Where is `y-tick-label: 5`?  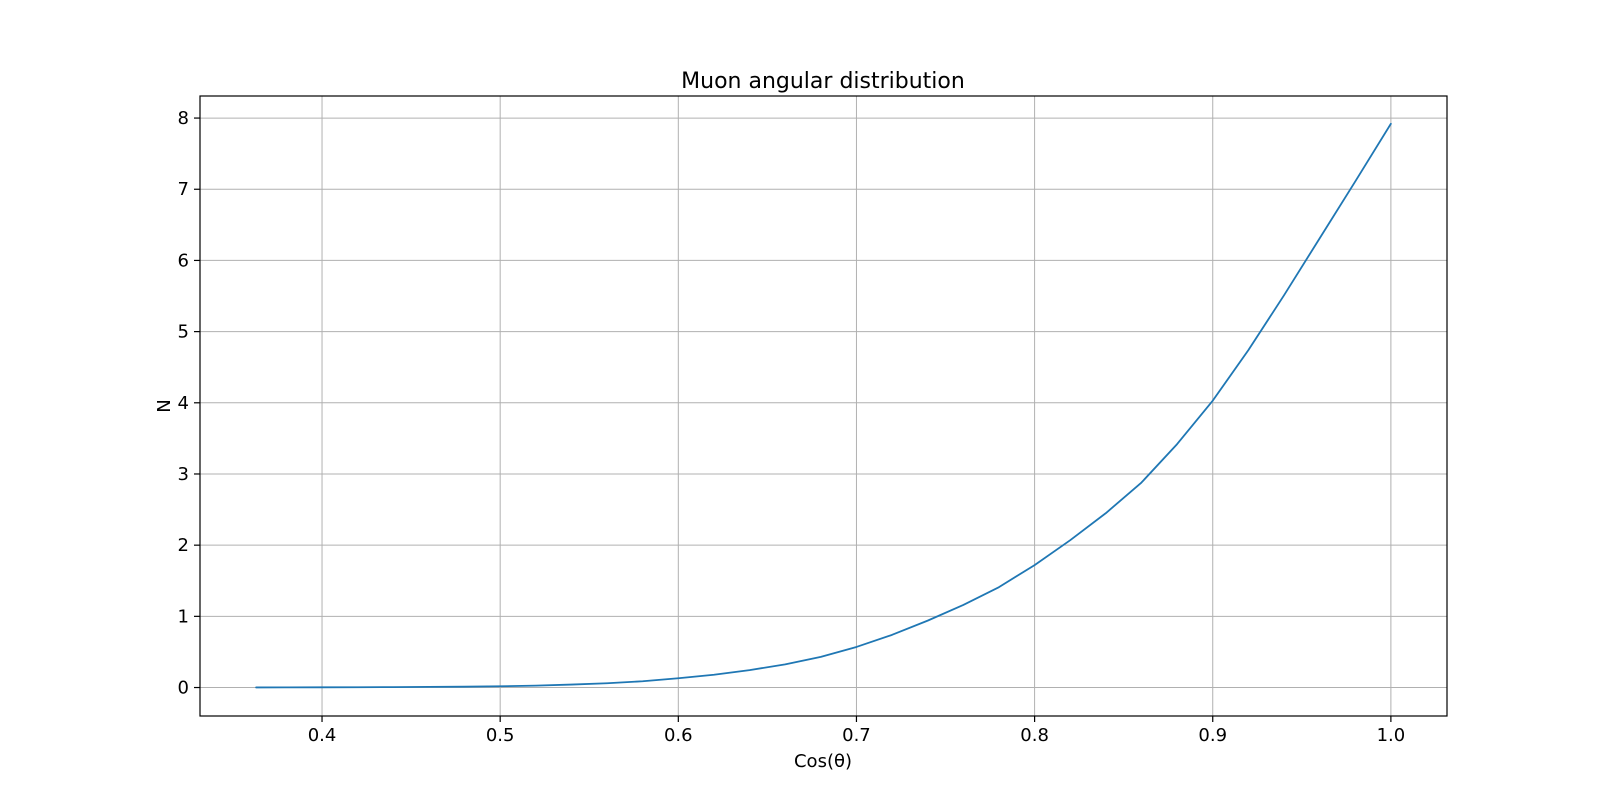
y-tick-label: 5 is located at coordinates (183, 332).